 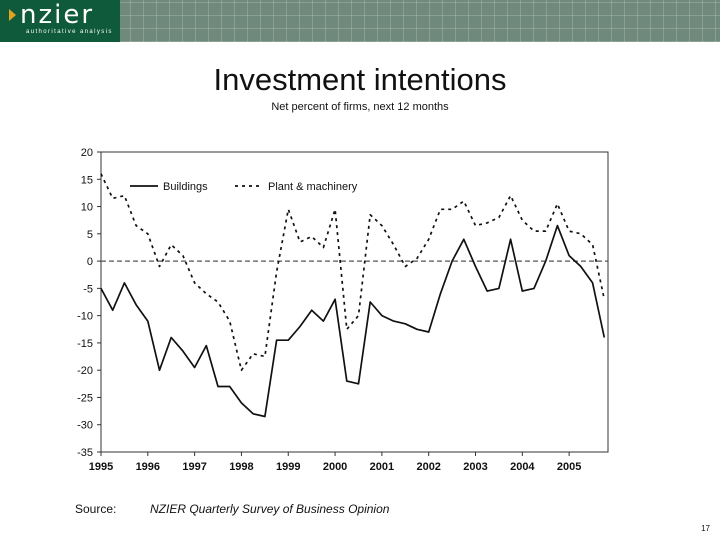 What do you see at coordinates (194, 467) in the screenshot?
I see `x-tick-label: 1997` at bounding box center [194, 467].